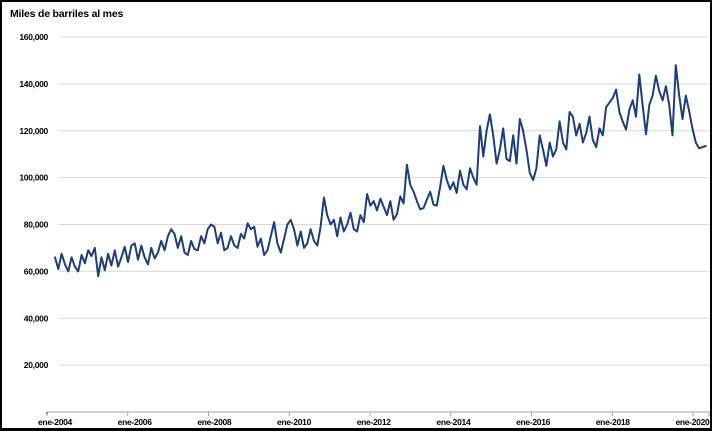 This screenshot has height=431, width=712. I want to click on x-axis-label: ene-2006, so click(135, 422).